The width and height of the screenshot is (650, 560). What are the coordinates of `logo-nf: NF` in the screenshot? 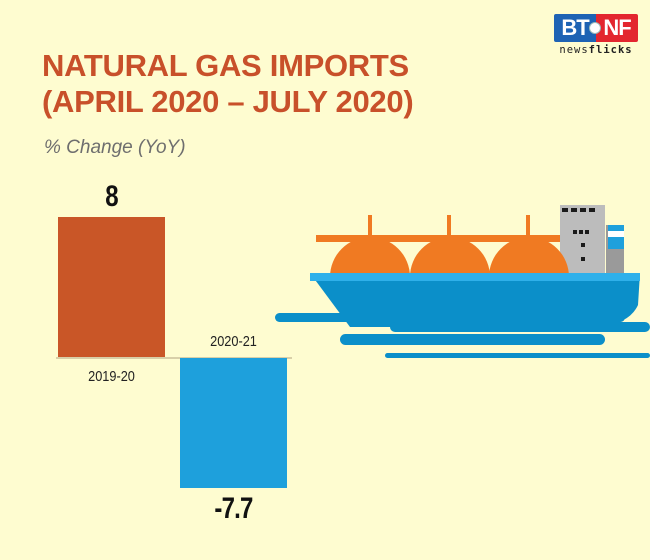 It's located at (613, 28).